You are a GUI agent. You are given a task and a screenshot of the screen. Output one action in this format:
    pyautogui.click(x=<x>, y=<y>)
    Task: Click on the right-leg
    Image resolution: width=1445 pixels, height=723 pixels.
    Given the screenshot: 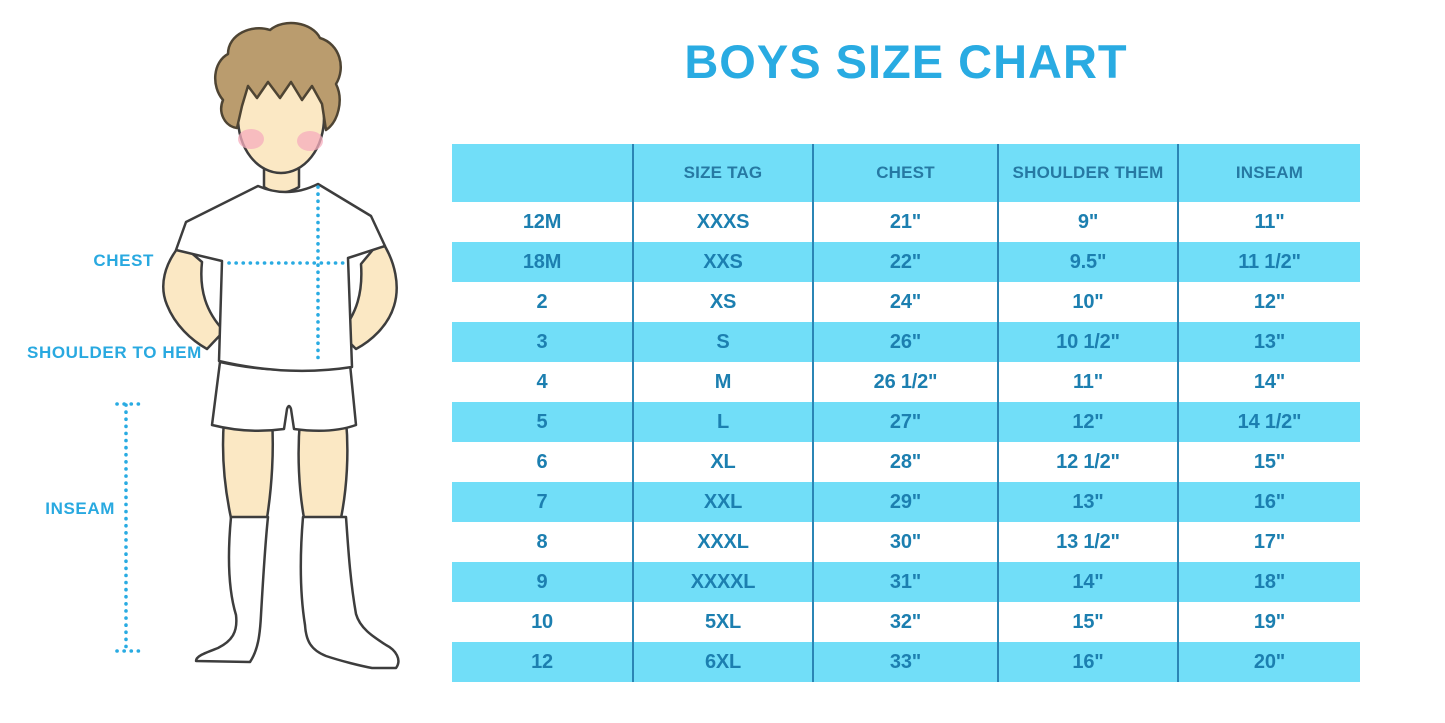 What is the action you would take?
    pyautogui.click(x=323, y=469)
    